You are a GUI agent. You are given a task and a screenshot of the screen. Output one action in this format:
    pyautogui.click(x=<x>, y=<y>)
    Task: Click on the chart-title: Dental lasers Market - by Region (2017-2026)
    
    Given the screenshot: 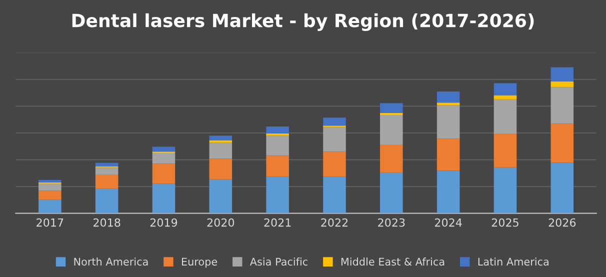 What is the action you would take?
    pyautogui.click(x=303, y=22)
    